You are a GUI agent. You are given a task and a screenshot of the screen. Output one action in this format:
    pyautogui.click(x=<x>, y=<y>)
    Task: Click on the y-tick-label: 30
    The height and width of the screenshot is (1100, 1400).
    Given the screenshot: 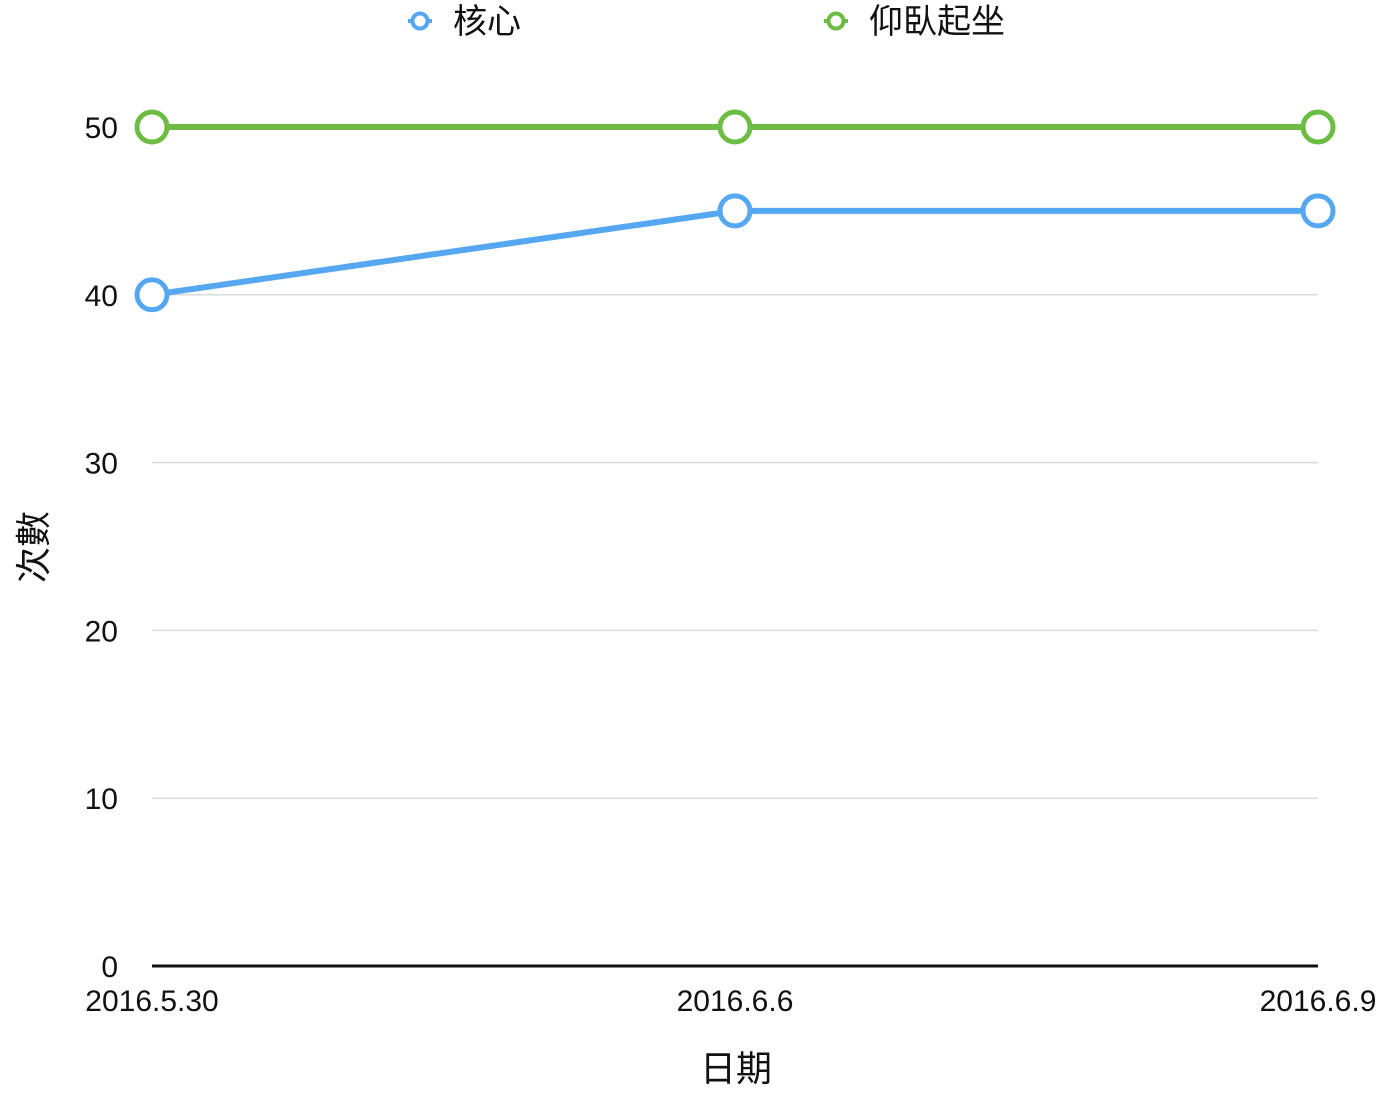 What is the action you would take?
    pyautogui.click(x=101, y=464)
    